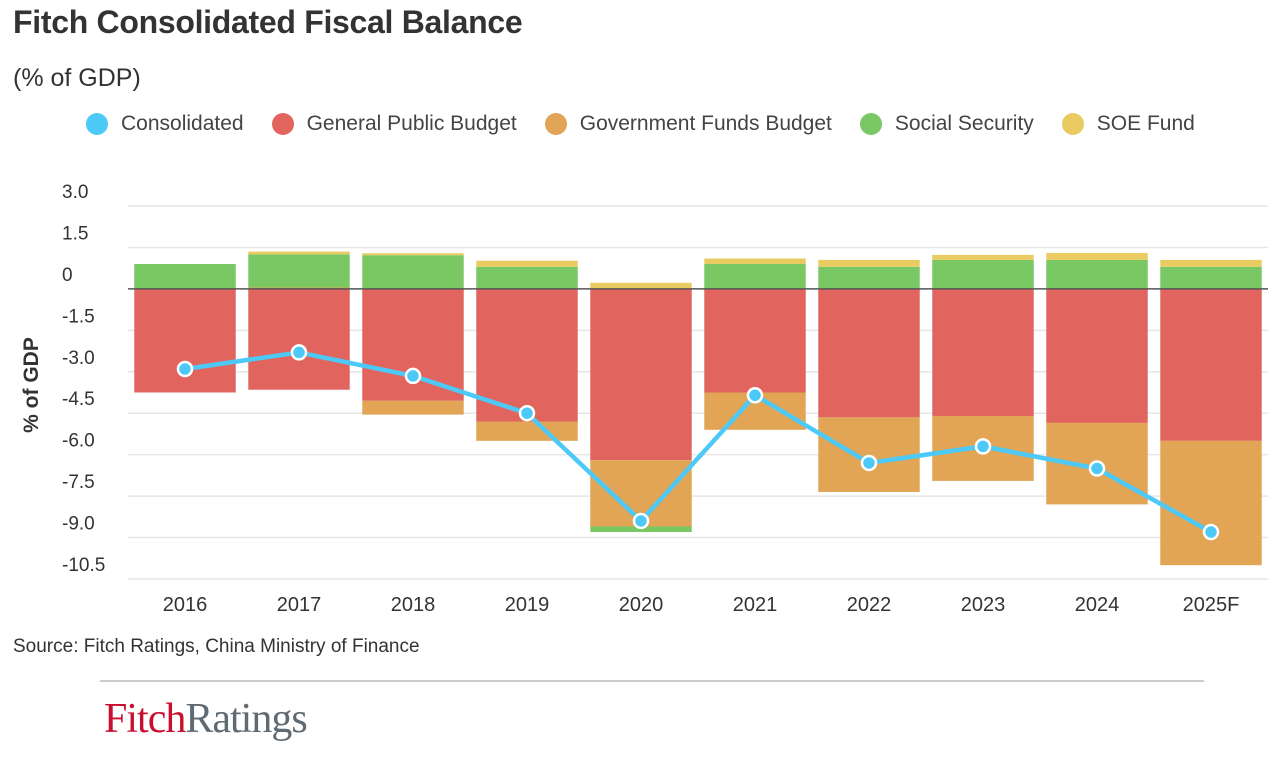 The width and height of the screenshot is (1280, 759). What do you see at coordinates (282, 124) in the screenshot?
I see `legend-marker-general-public-budget` at bounding box center [282, 124].